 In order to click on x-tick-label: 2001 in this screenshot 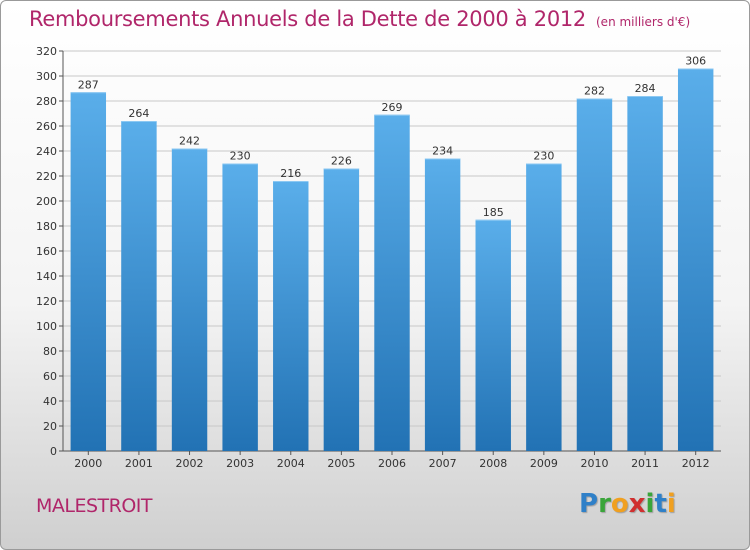, I will do `click(139, 463)`.